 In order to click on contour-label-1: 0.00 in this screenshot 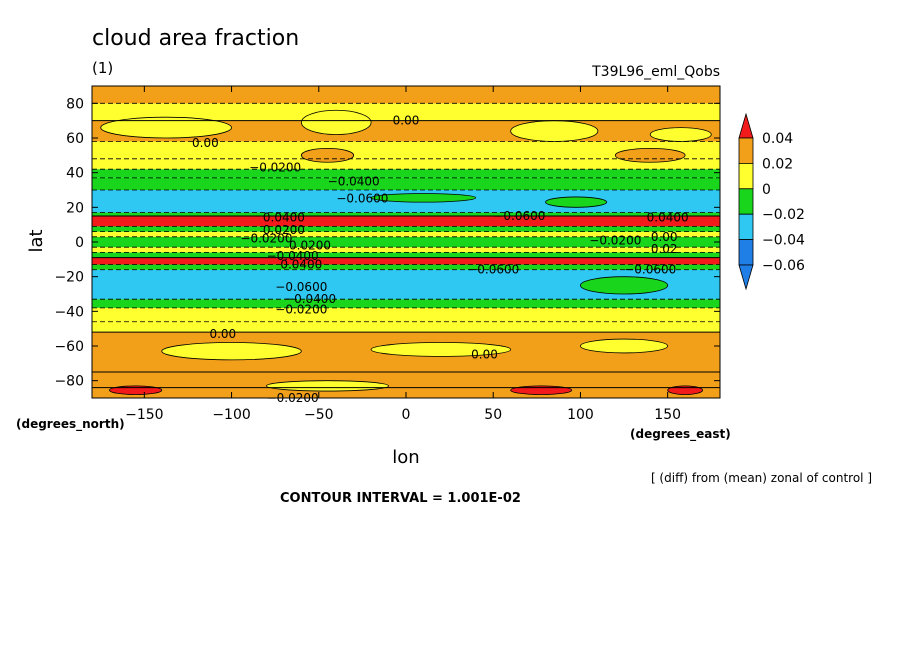, I will do `click(406, 121)`.